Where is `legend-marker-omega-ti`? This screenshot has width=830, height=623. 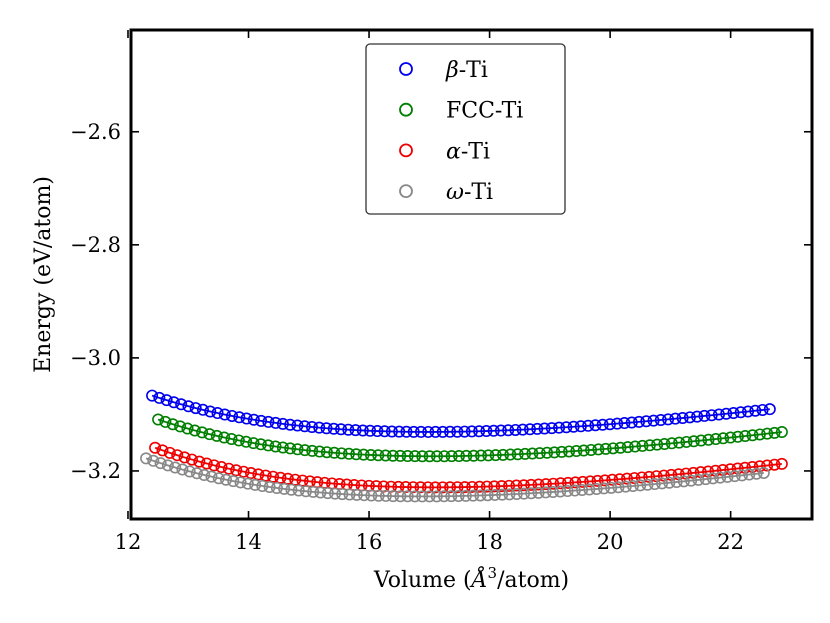
legend-marker-omega-ti is located at coordinates (406, 191).